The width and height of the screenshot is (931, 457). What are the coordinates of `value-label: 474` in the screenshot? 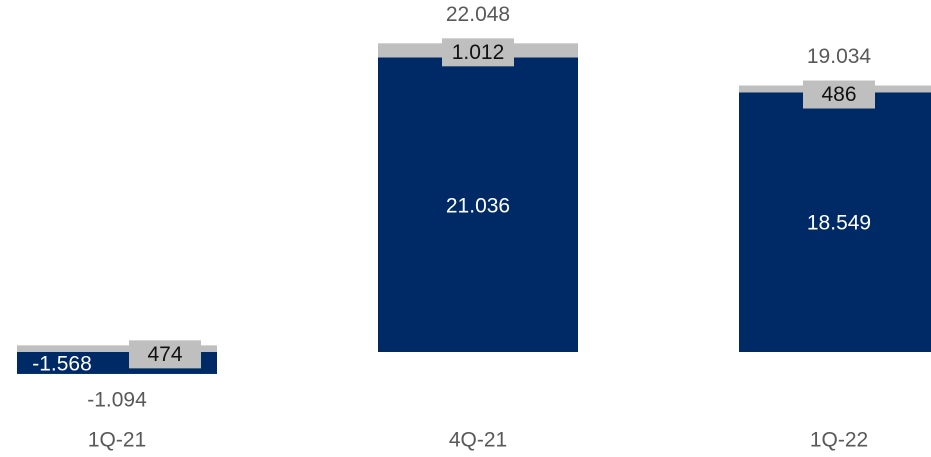 It's located at (164, 354).